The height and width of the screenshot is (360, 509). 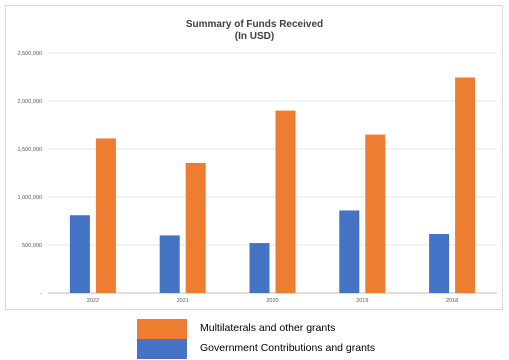 I want to click on chart-title: Summary of Funds Received, so click(x=254, y=24).